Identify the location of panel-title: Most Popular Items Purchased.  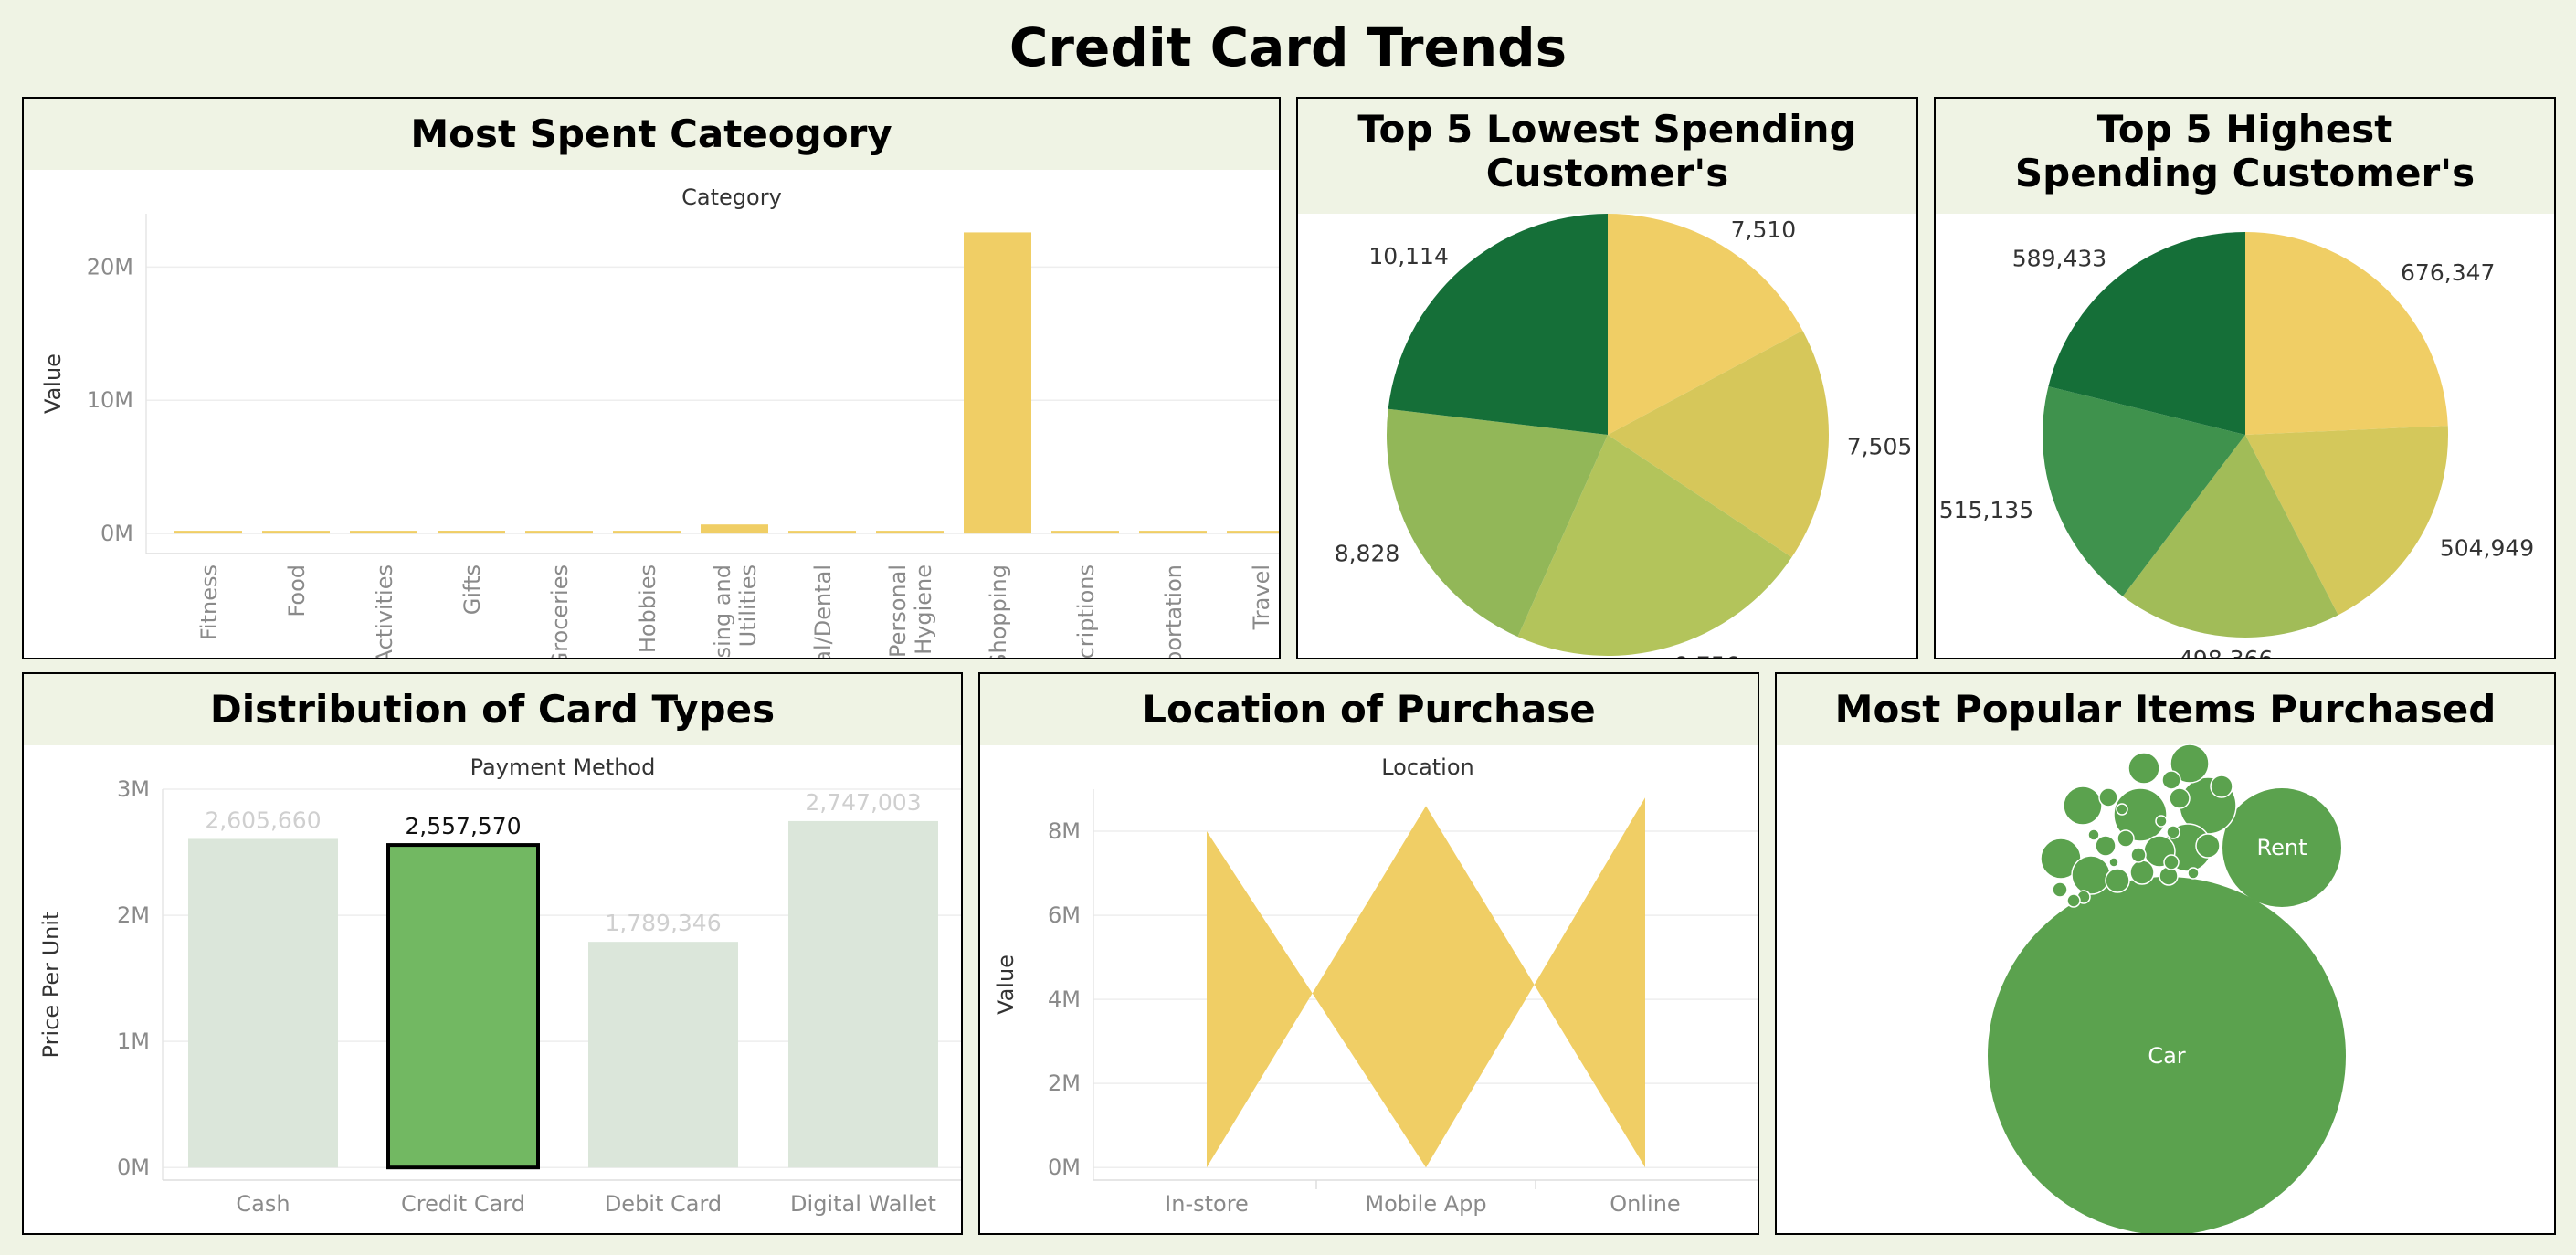
(2165, 709).